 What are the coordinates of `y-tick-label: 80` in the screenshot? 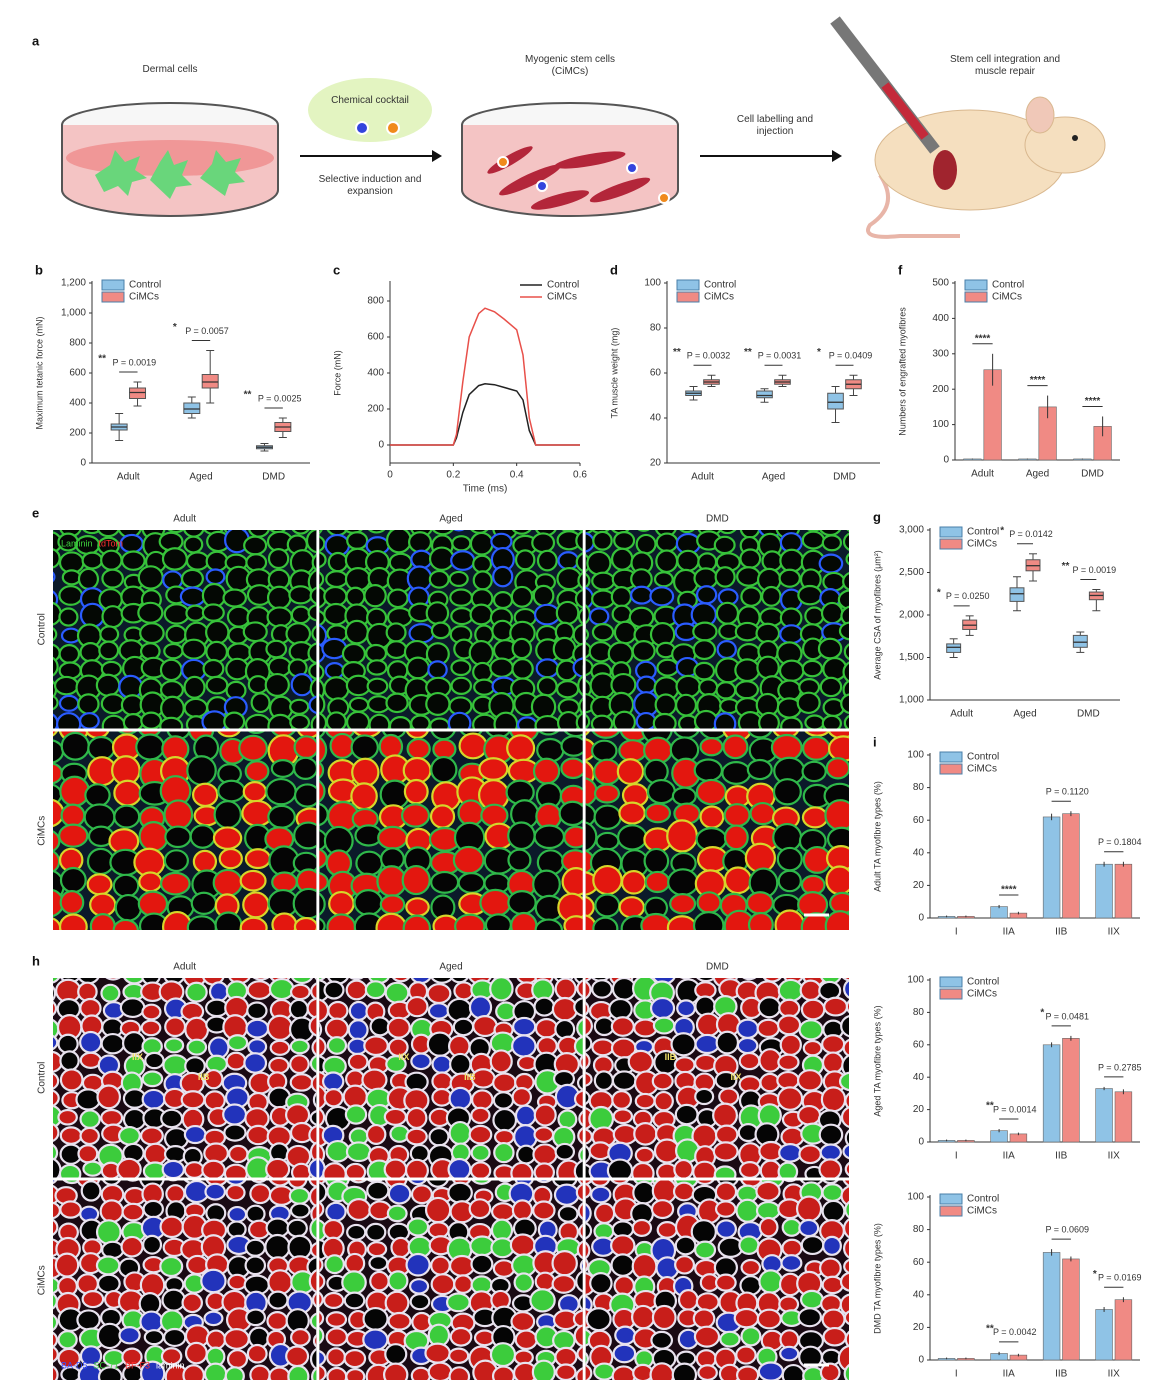 It's located at (919, 787).